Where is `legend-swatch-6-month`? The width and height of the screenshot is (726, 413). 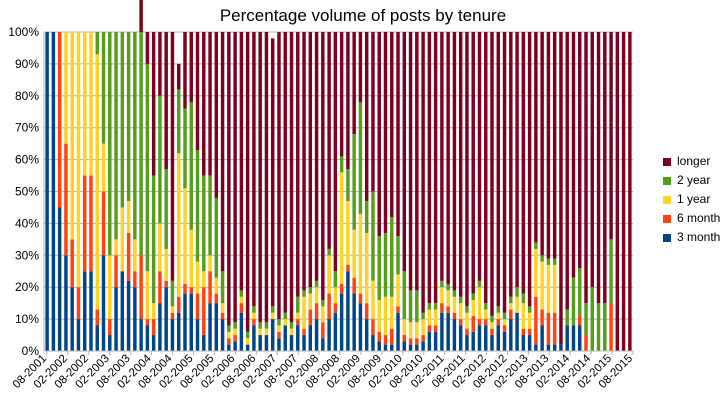
legend-swatch-6-month is located at coordinates (667, 218).